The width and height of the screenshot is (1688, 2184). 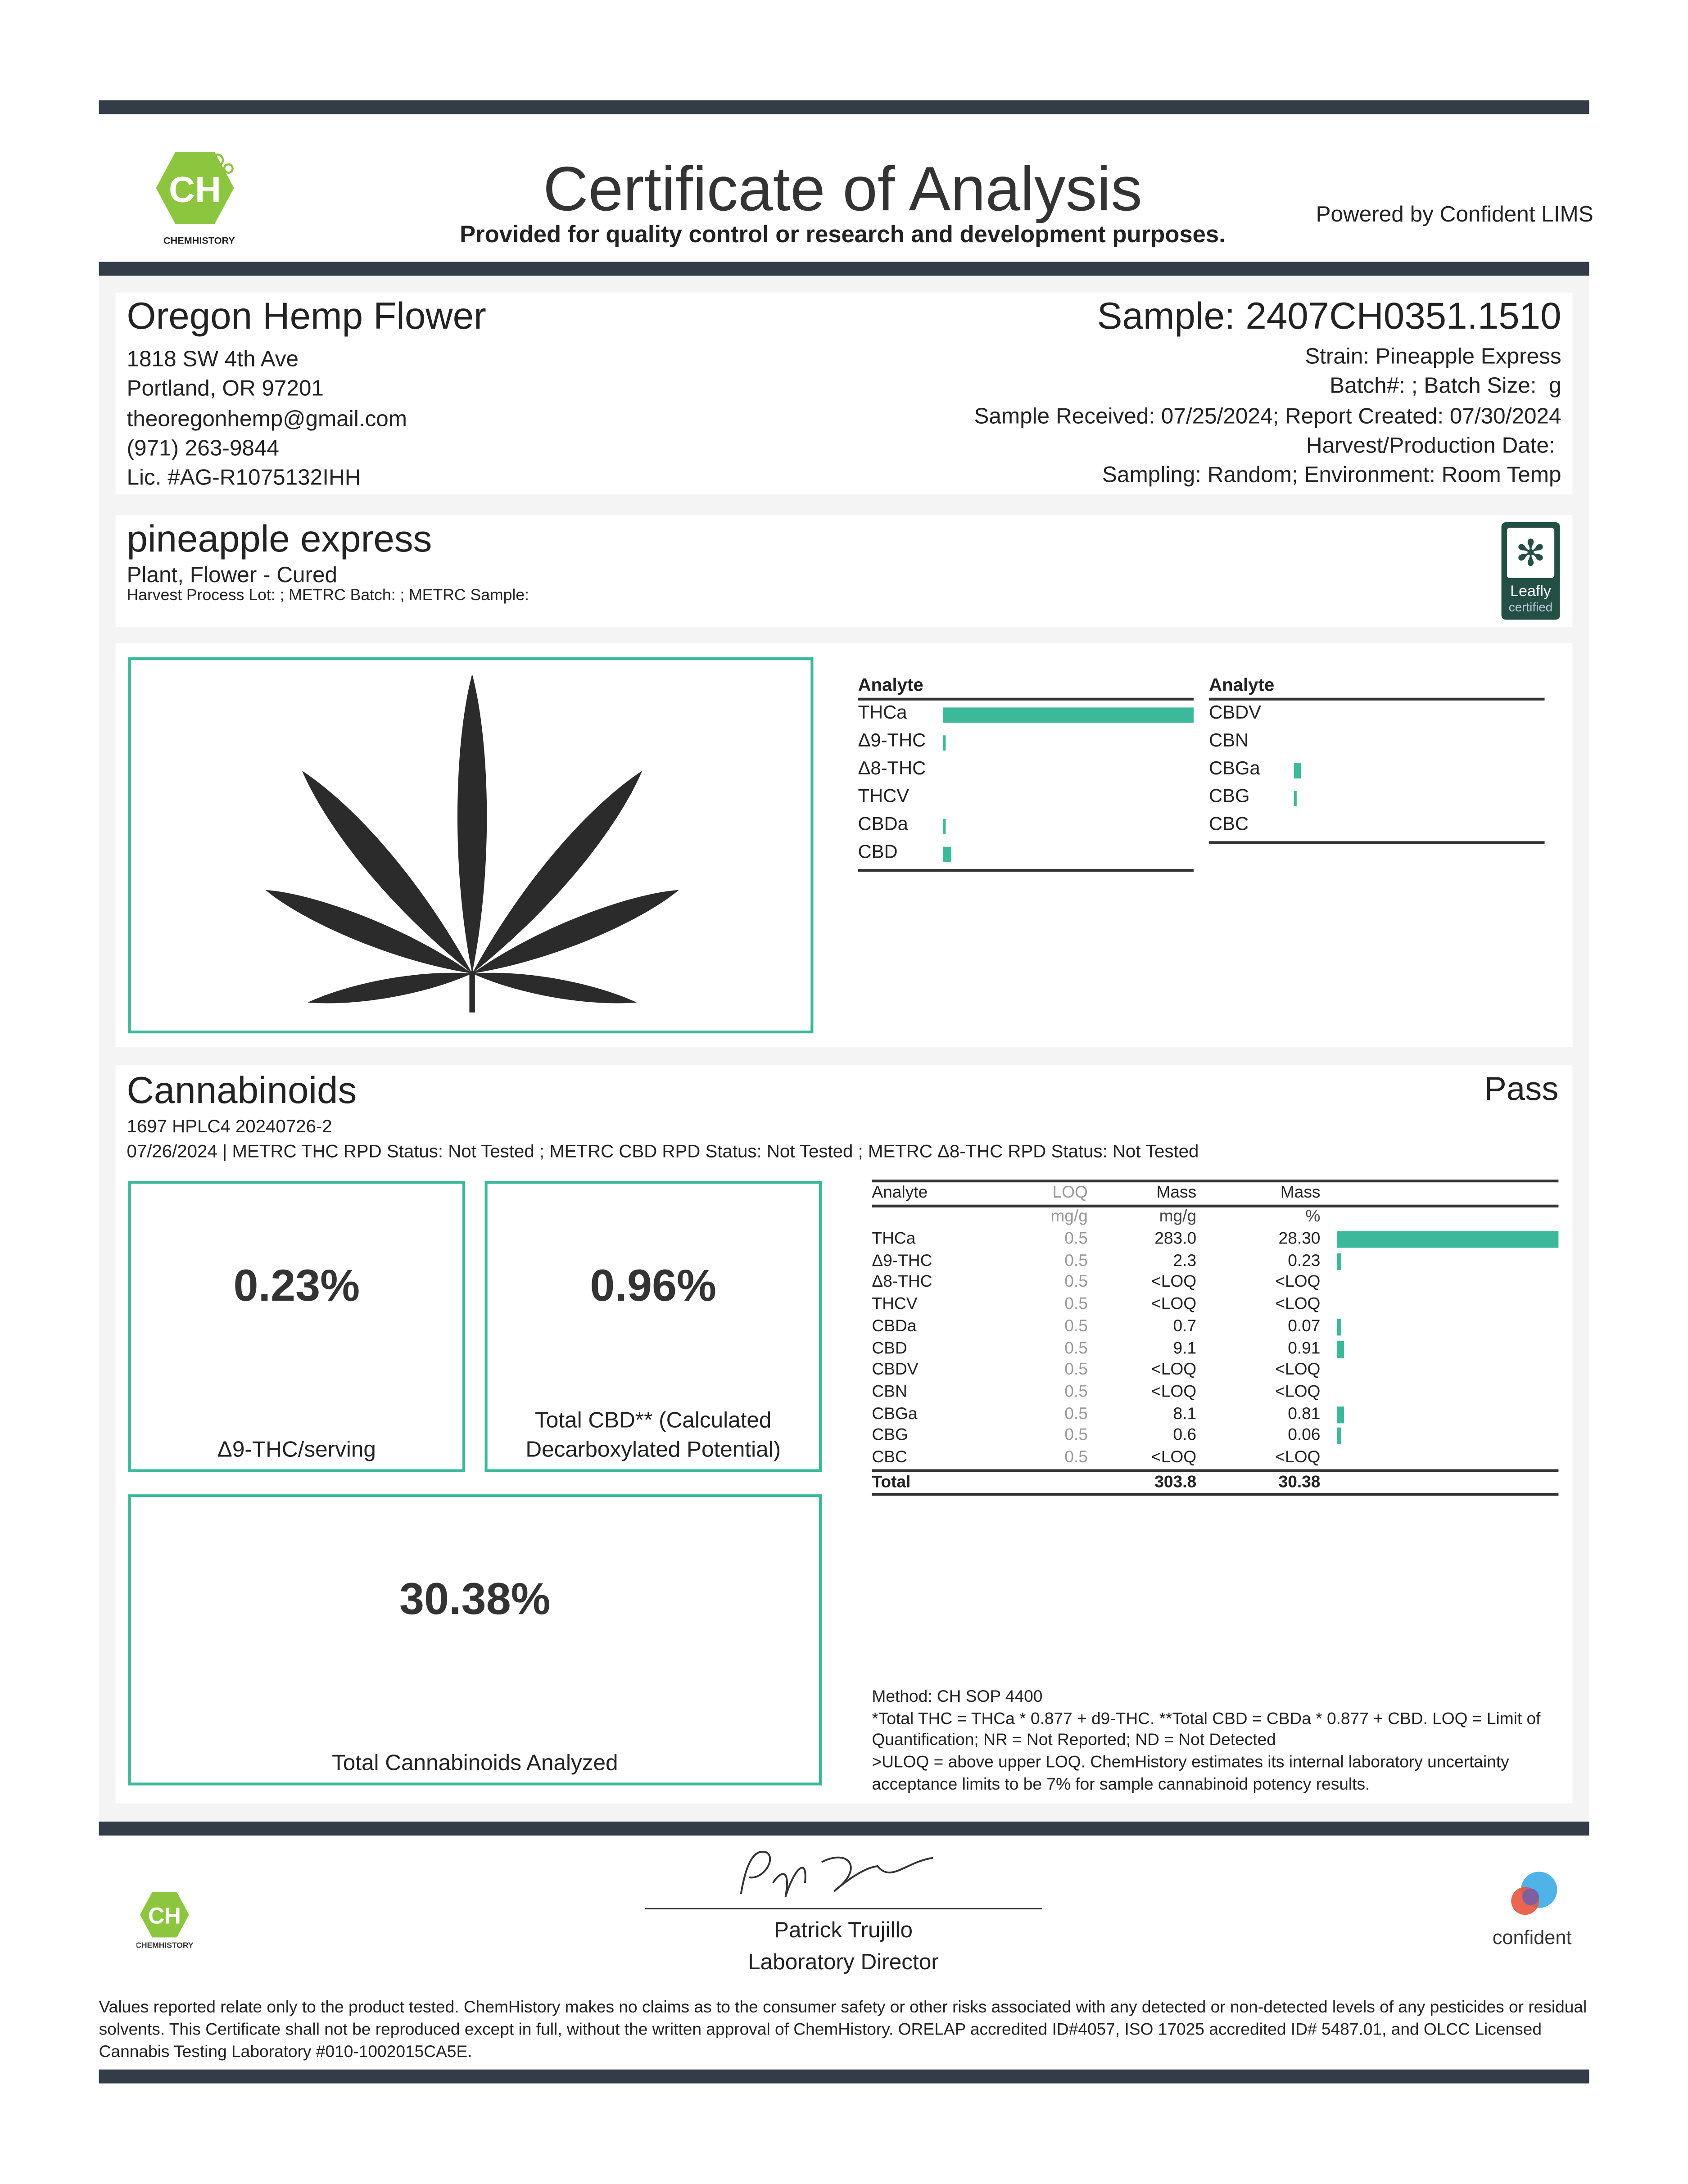 I want to click on mass-mg-g: Mass, so click(x=1176, y=1192).